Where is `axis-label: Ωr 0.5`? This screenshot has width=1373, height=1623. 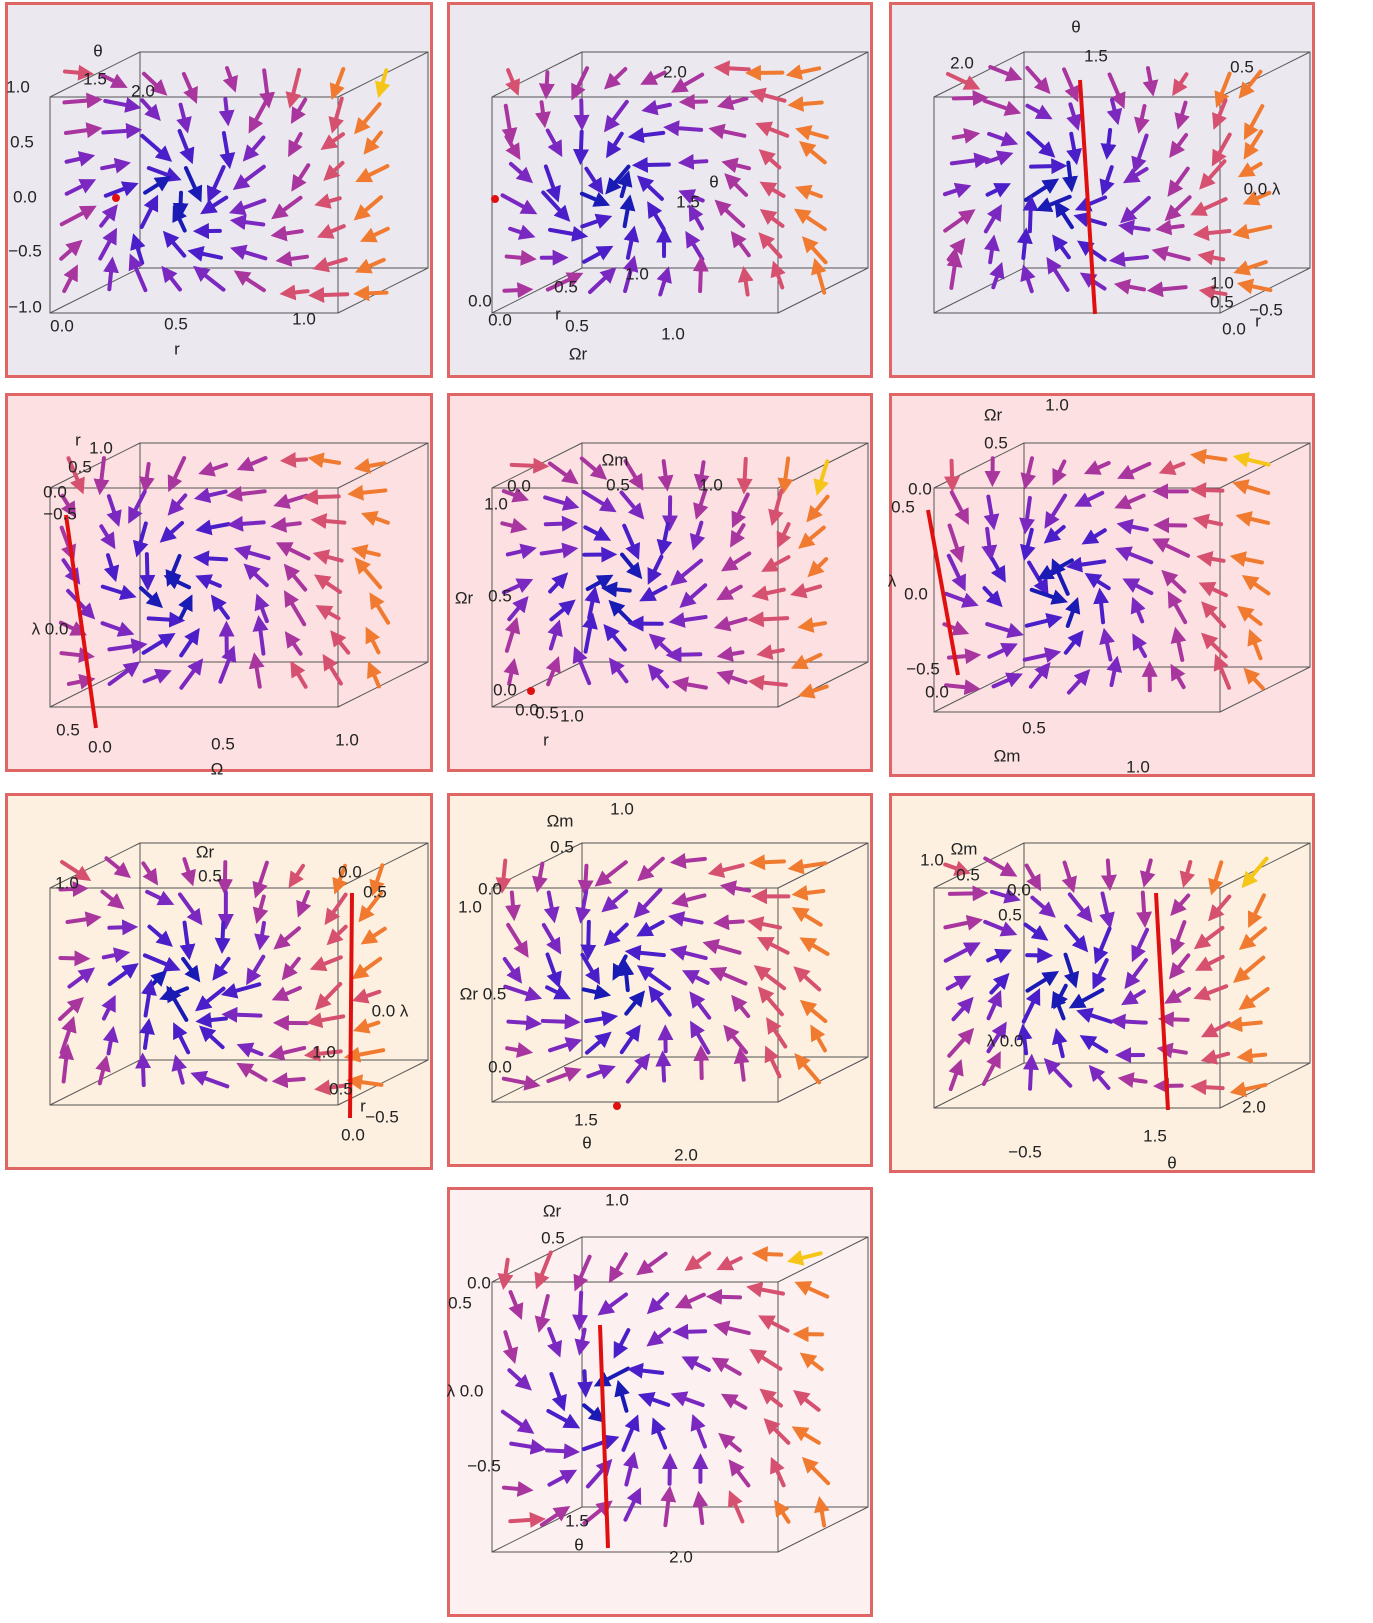
axis-label: Ωr 0.5 is located at coordinates (483, 993).